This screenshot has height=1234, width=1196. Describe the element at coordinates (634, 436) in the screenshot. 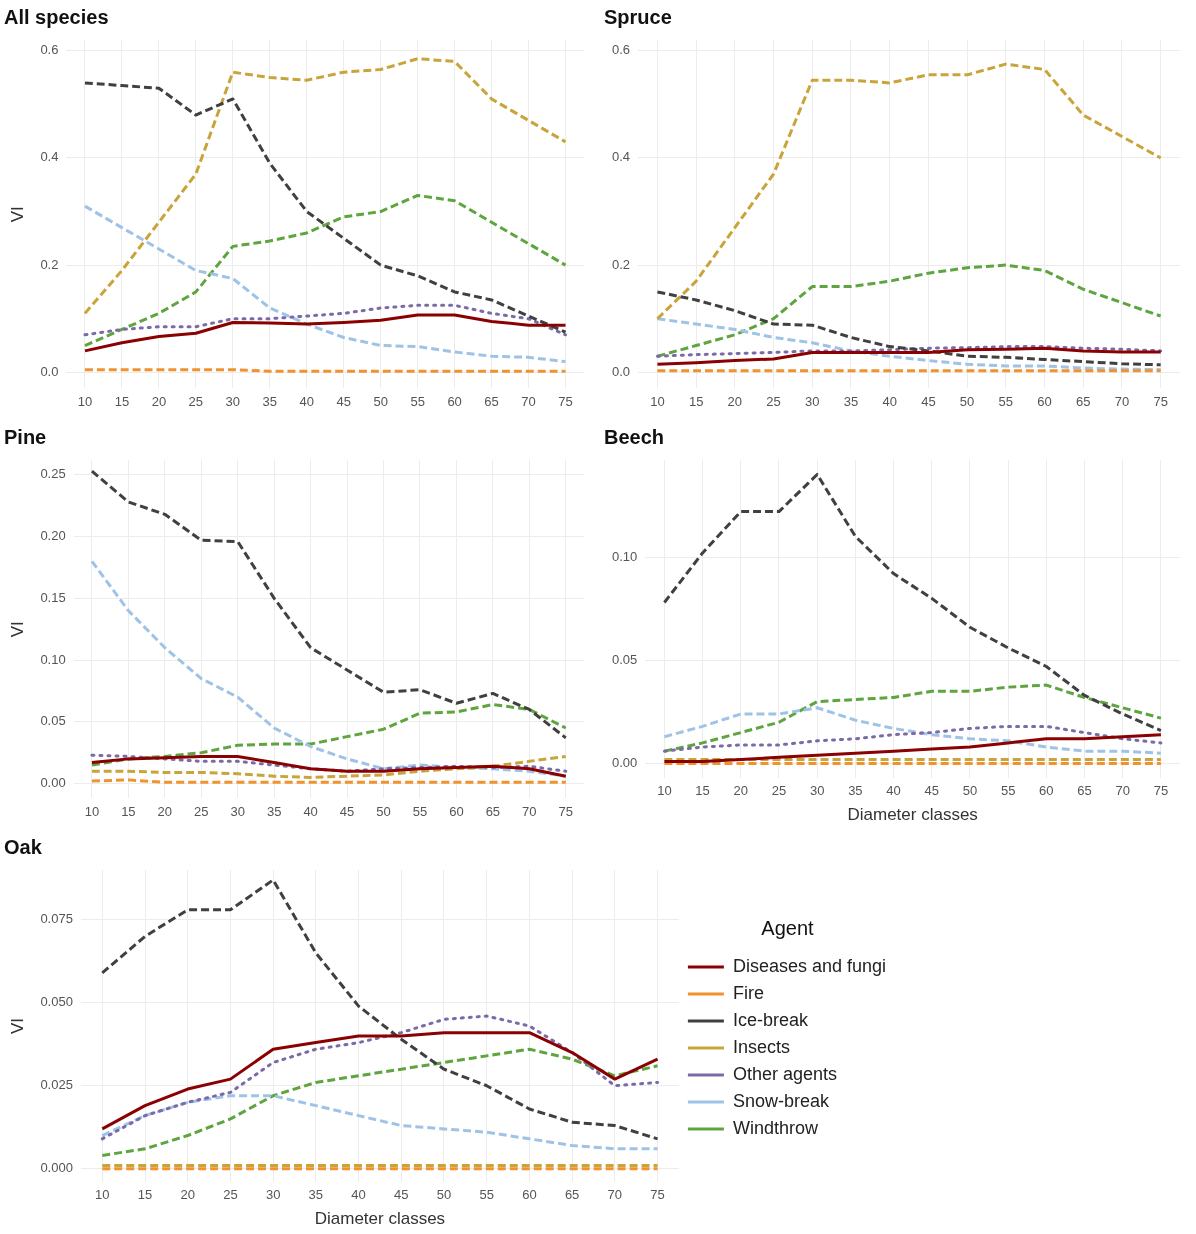

I see `chart-title: Beech` at that location.